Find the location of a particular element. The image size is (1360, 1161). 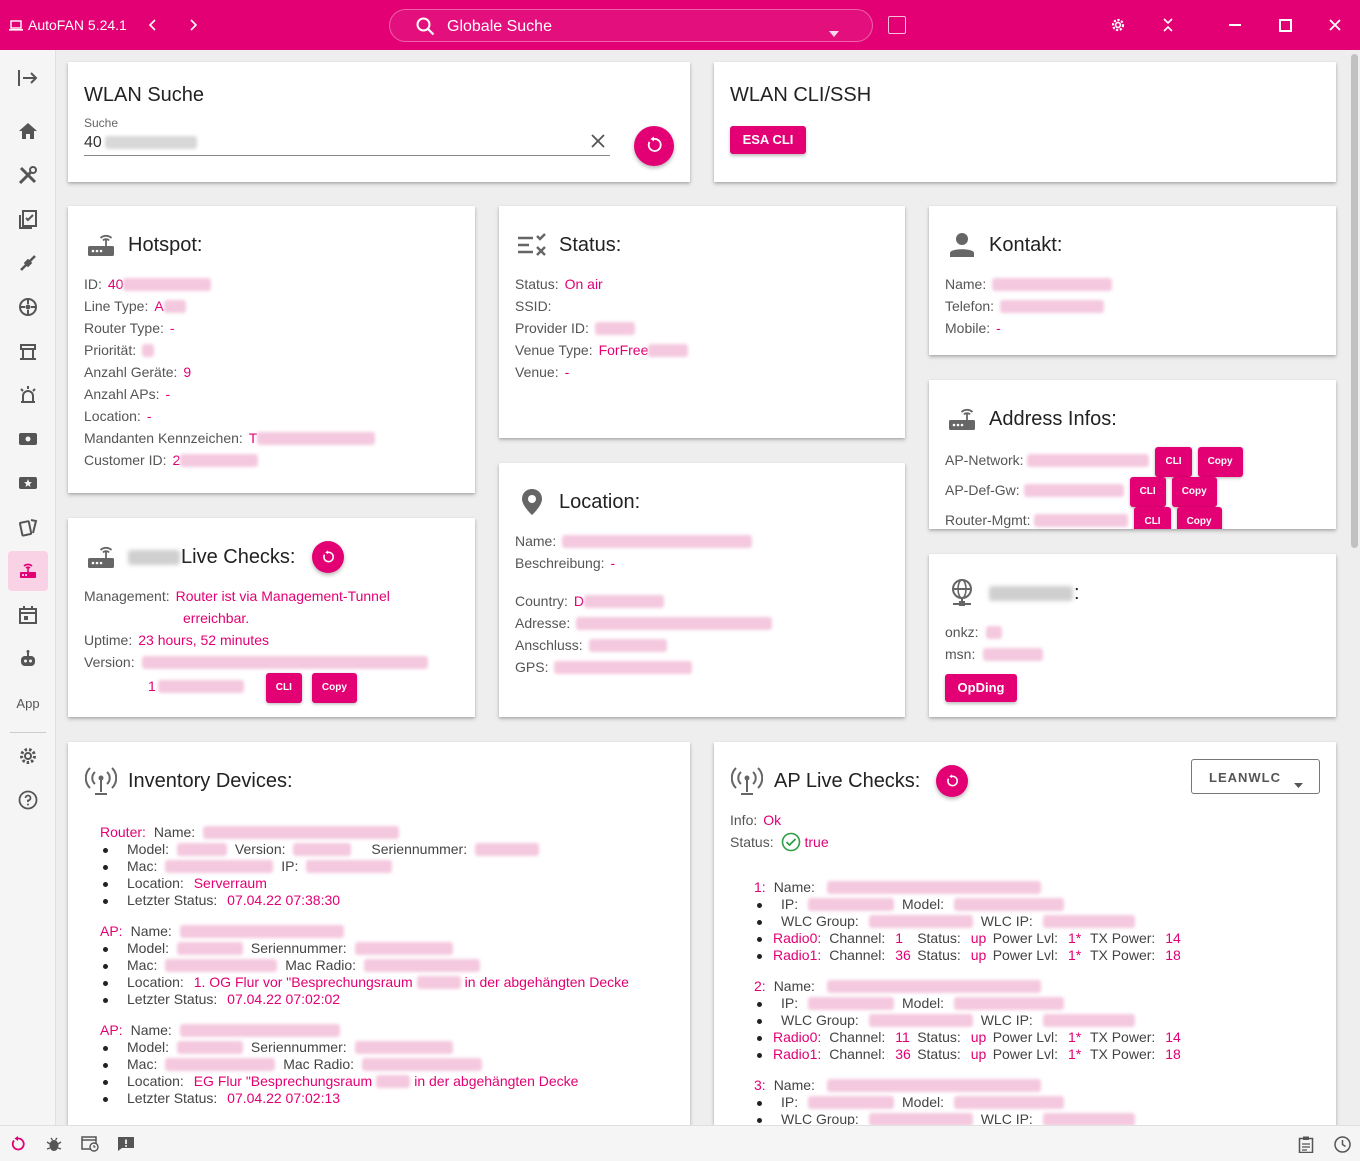

global-search-input: Globale Suche is located at coordinates (631, 25).